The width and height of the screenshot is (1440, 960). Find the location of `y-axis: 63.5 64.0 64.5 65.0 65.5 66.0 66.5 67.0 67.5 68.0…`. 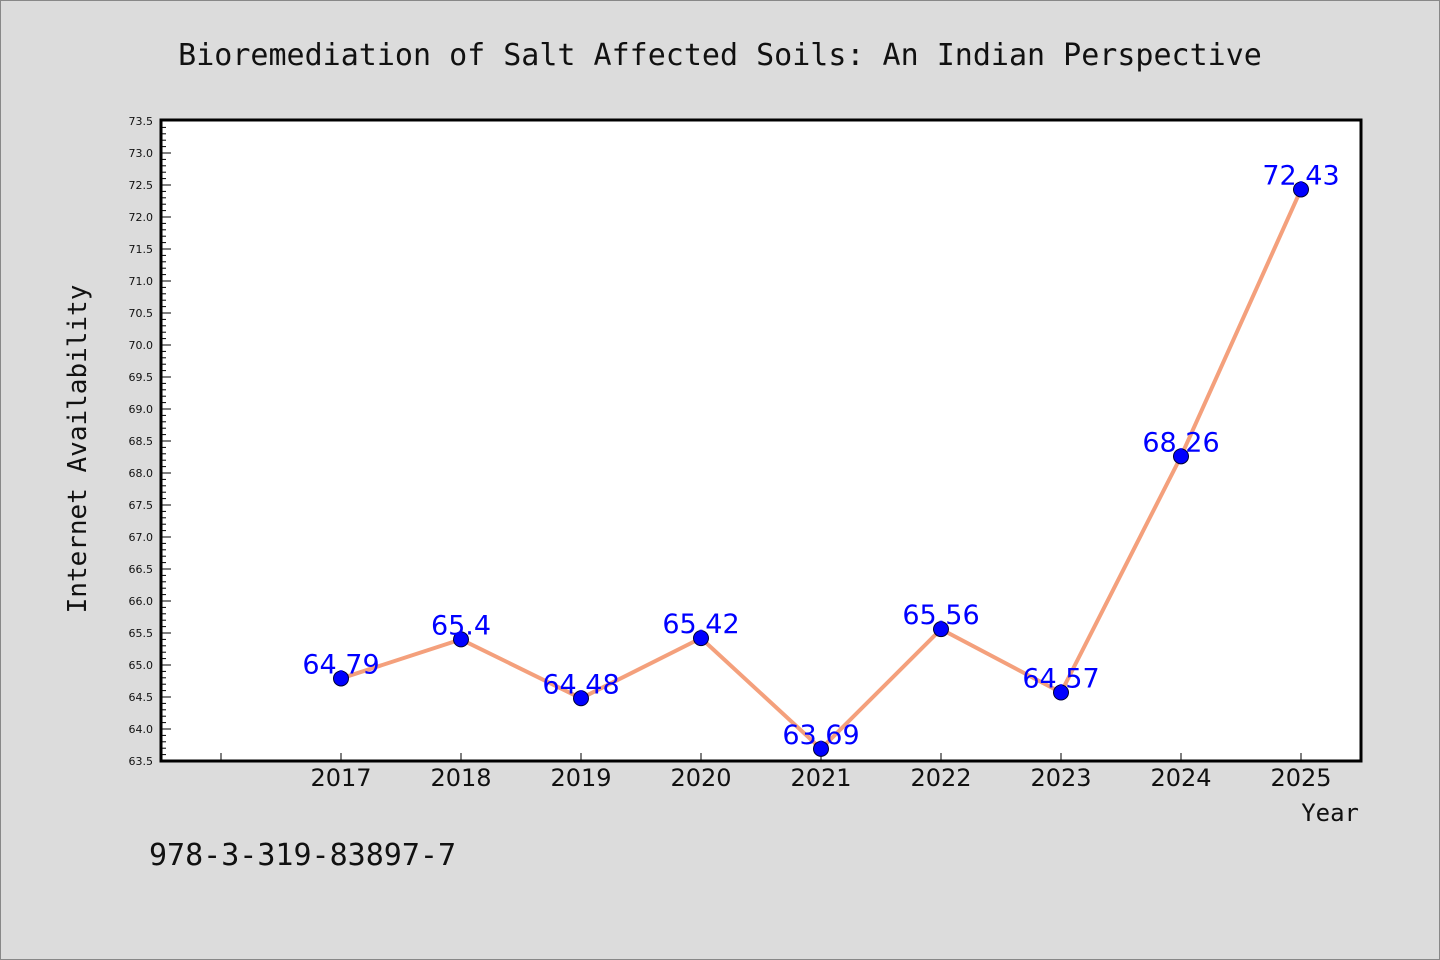

y-axis: 63.5 64.0 64.5 65.0 65.5 66.0 66.5 67.0 67.5 68.0… is located at coordinates (150, 441).